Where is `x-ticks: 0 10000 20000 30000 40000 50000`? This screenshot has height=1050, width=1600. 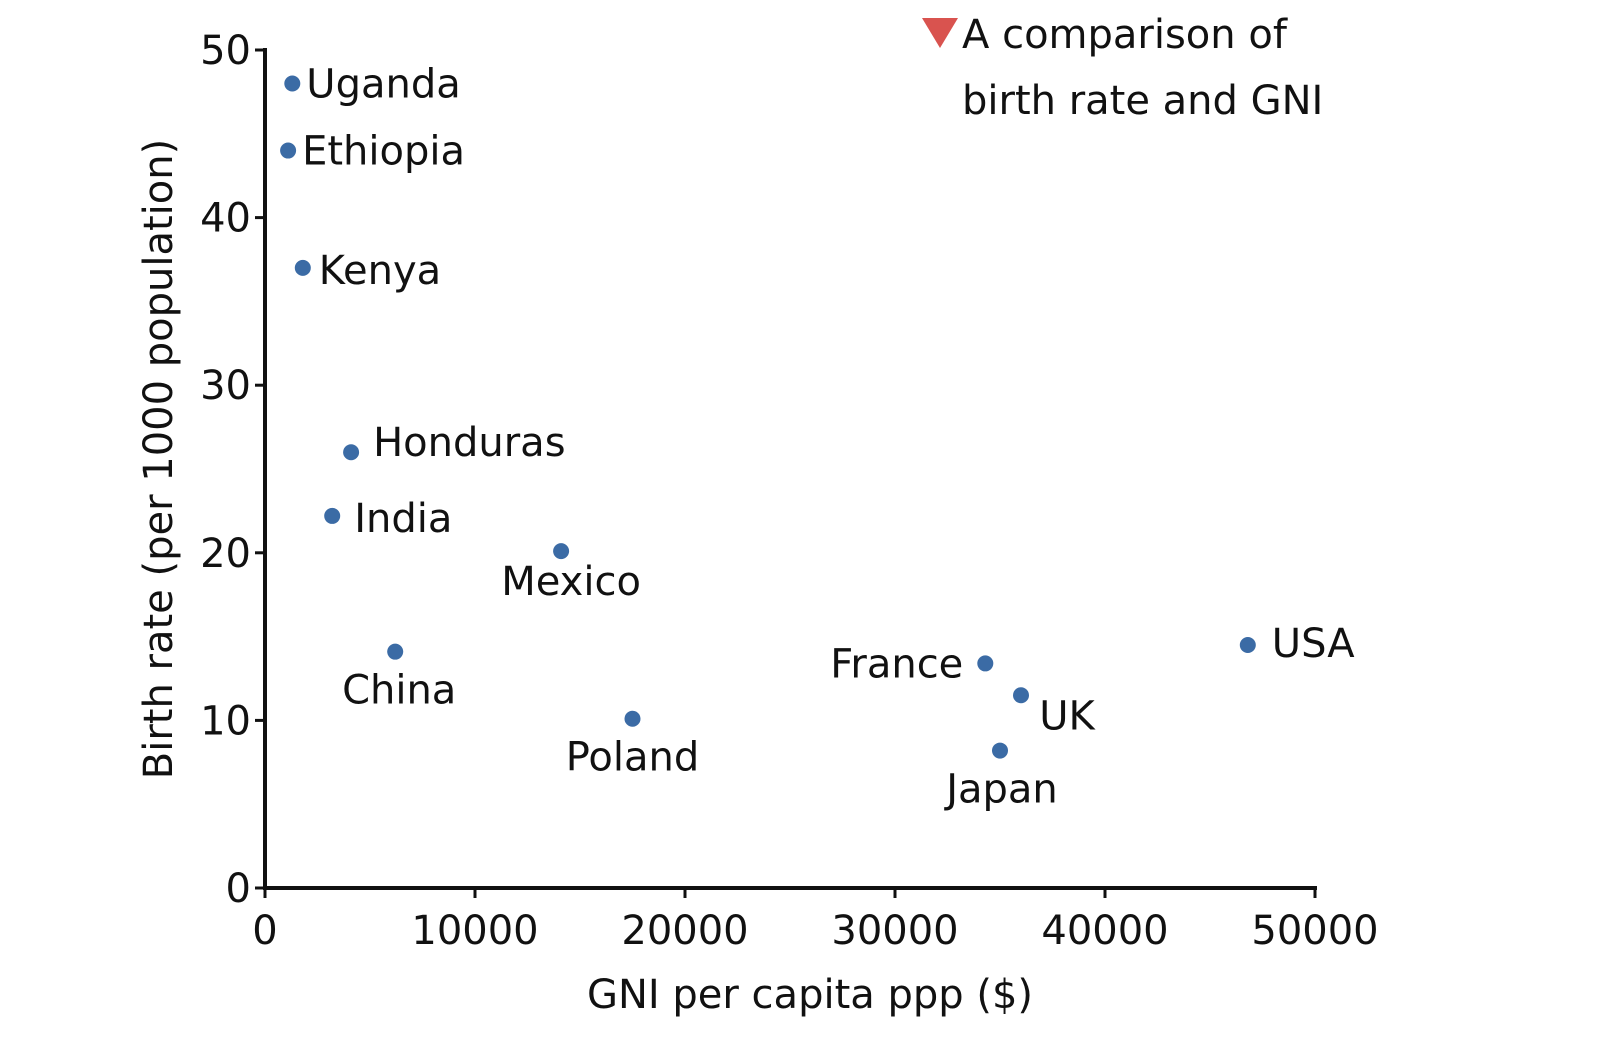
x-ticks: 0 10000 20000 30000 40000 50000 is located at coordinates (815, 921).